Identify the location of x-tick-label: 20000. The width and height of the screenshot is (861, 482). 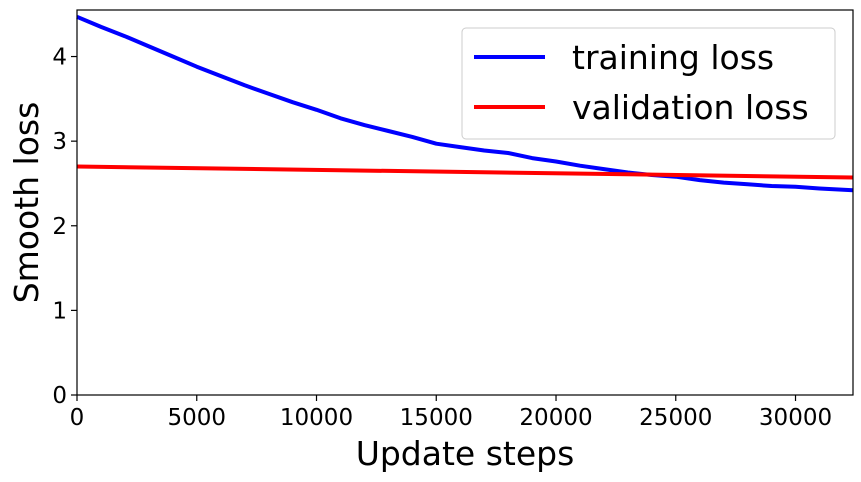
(555, 418).